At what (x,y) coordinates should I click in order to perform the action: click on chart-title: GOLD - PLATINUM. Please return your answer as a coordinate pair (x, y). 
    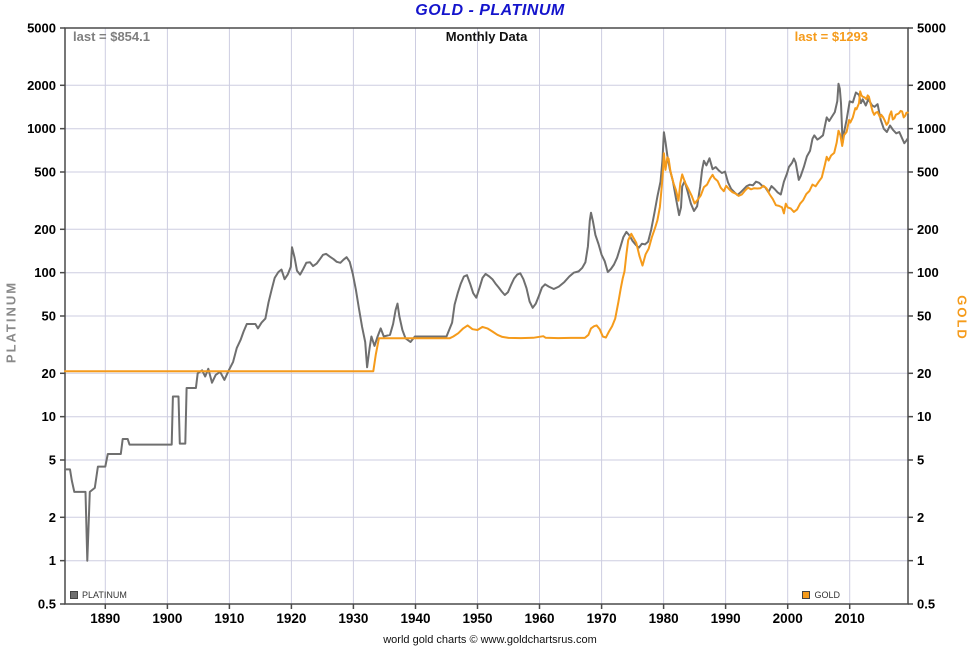
    Looking at the image, I should click on (490, 10).